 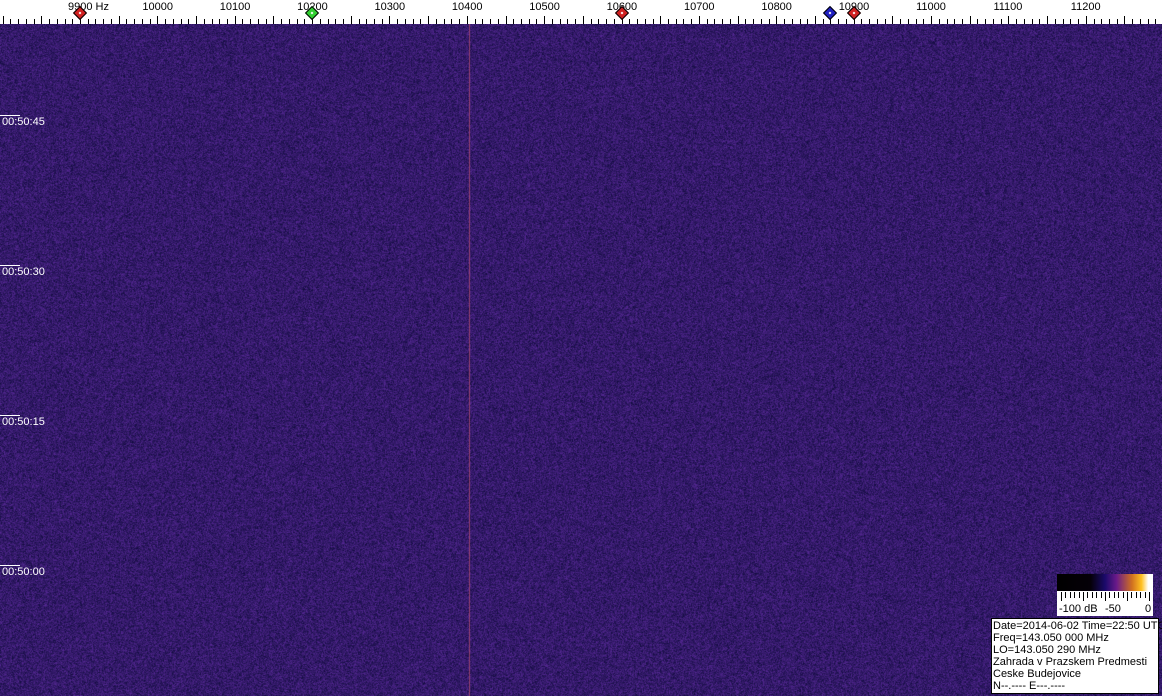 What do you see at coordinates (1148, 609) in the screenshot?
I see `colorbar-label-max: 0` at bounding box center [1148, 609].